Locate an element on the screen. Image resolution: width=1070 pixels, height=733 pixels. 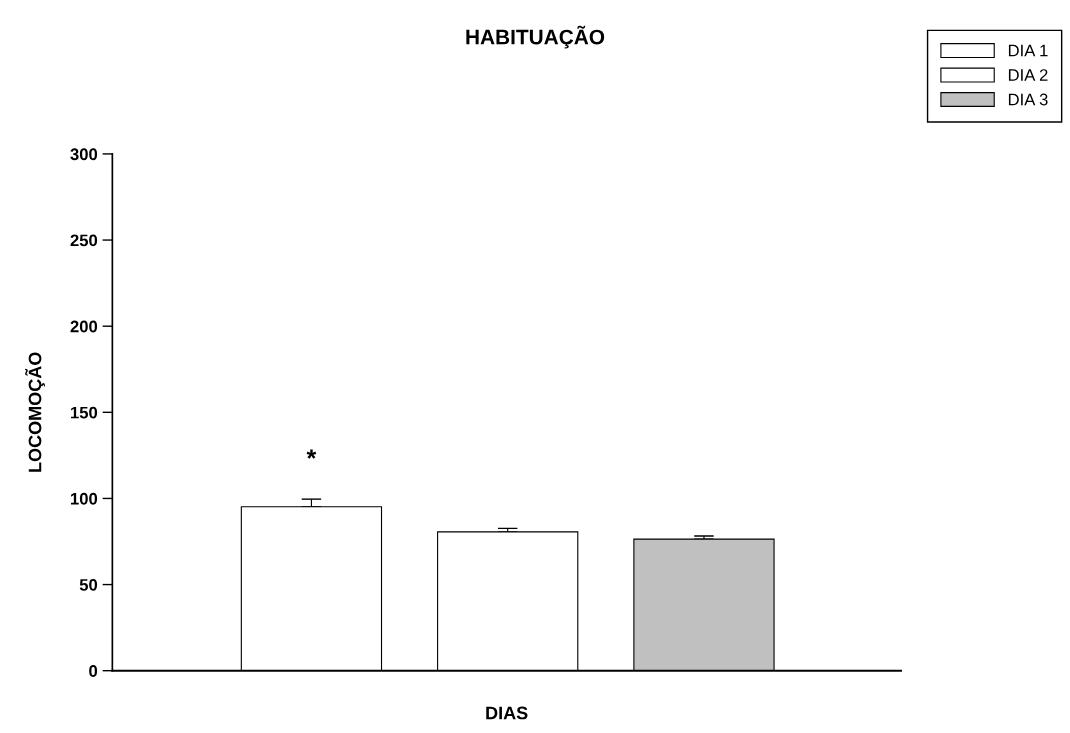
legend-label: DIA 1 is located at coordinates (1028, 50).